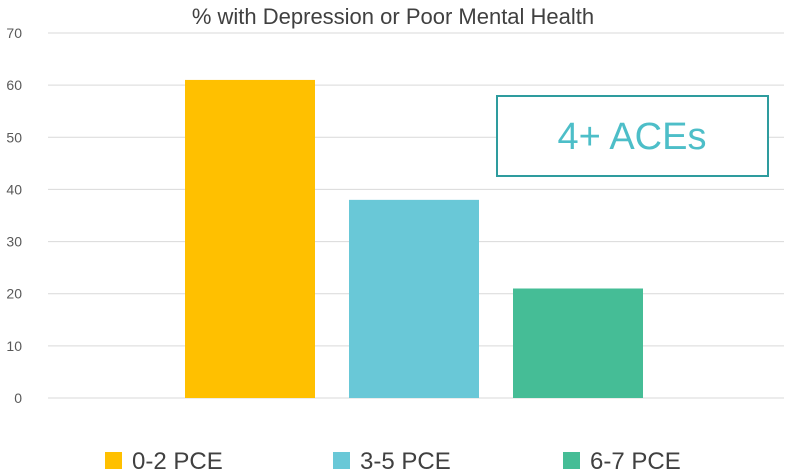 The height and width of the screenshot is (475, 786). I want to click on y-tick-label: 60, so click(14, 85).